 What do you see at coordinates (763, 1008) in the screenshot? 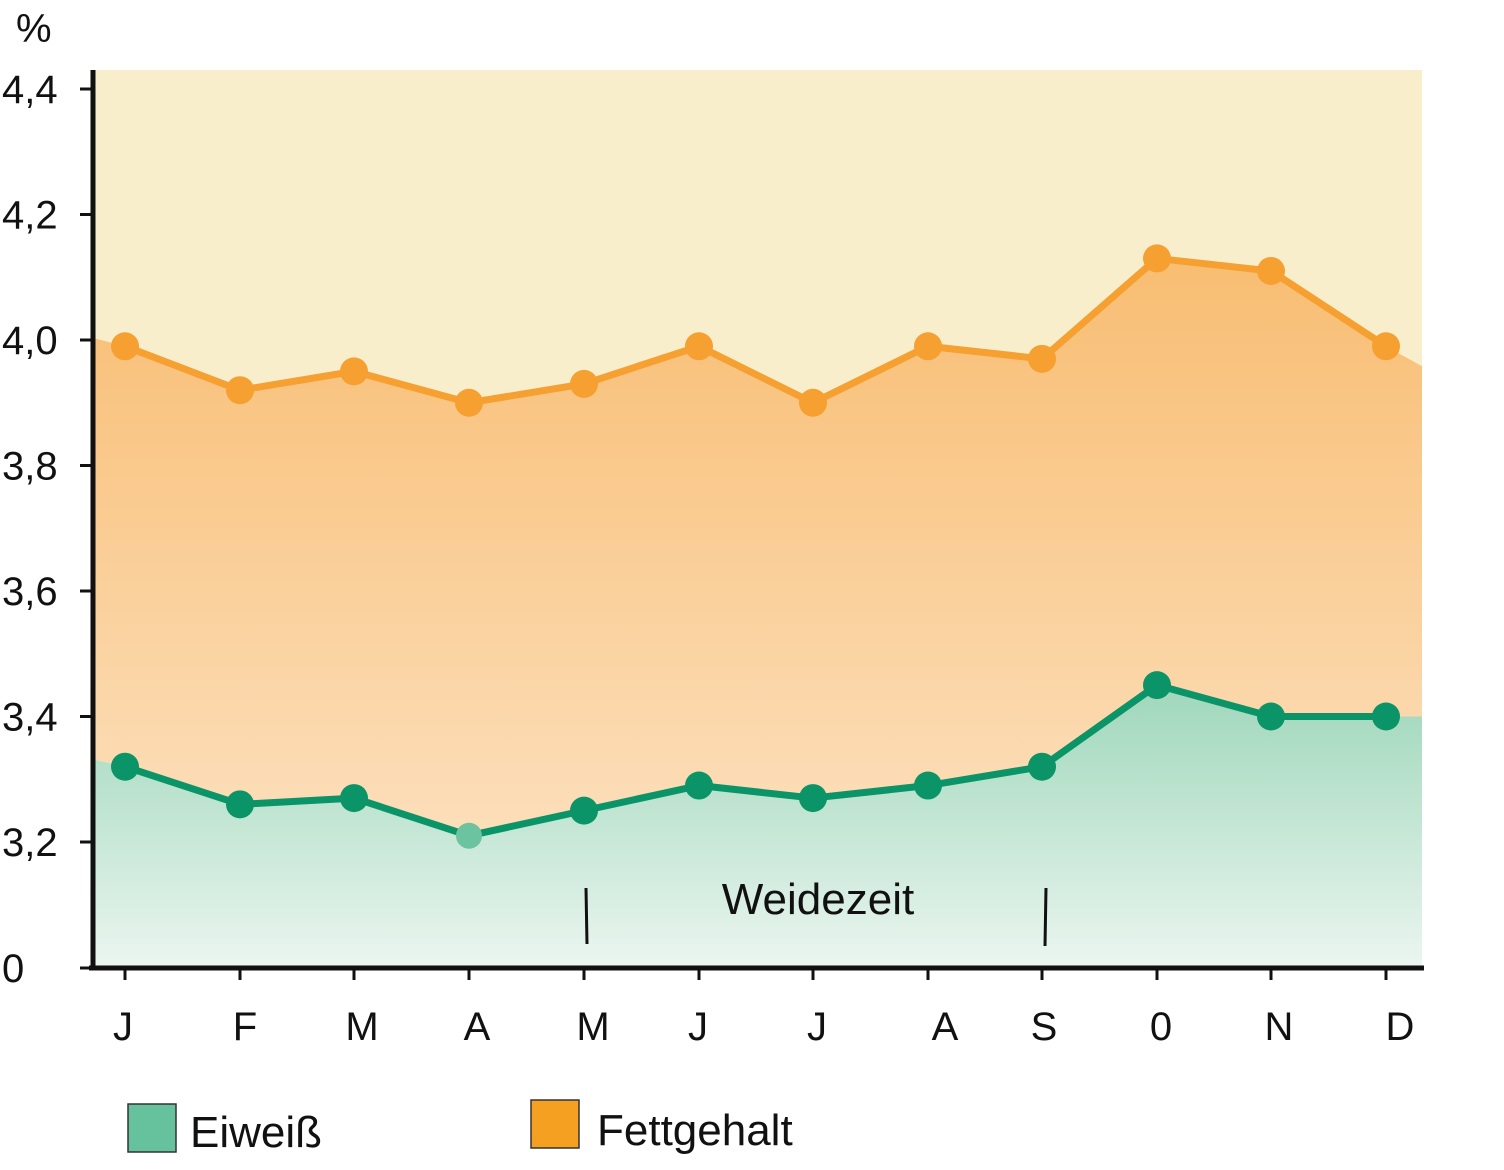
I see `x-axis-ticks: J F M A M J J A S 0 N D` at bounding box center [763, 1008].